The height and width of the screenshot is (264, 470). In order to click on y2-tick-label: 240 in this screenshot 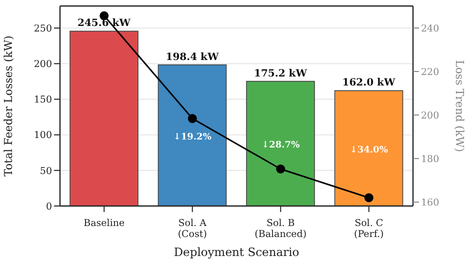, I will do `click(430, 28)`.